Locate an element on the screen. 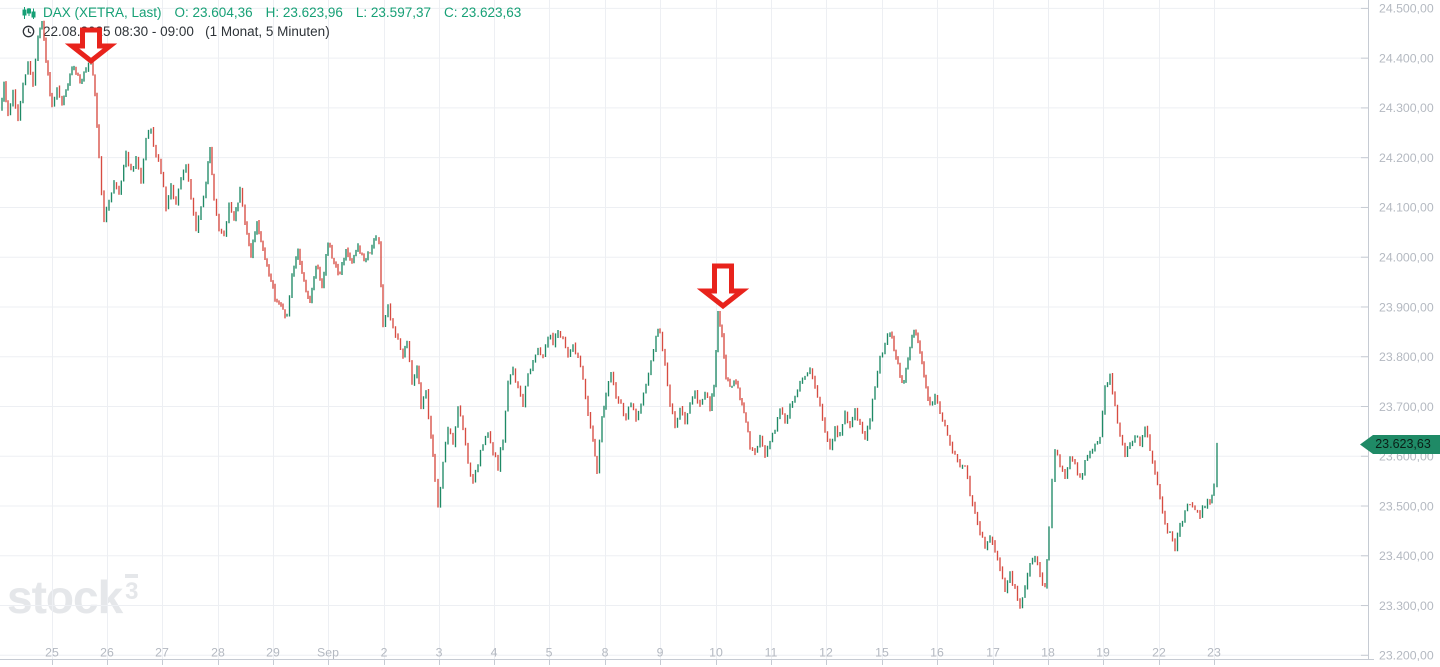  x-axis-label: 28 is located at coordinates (218, 653).